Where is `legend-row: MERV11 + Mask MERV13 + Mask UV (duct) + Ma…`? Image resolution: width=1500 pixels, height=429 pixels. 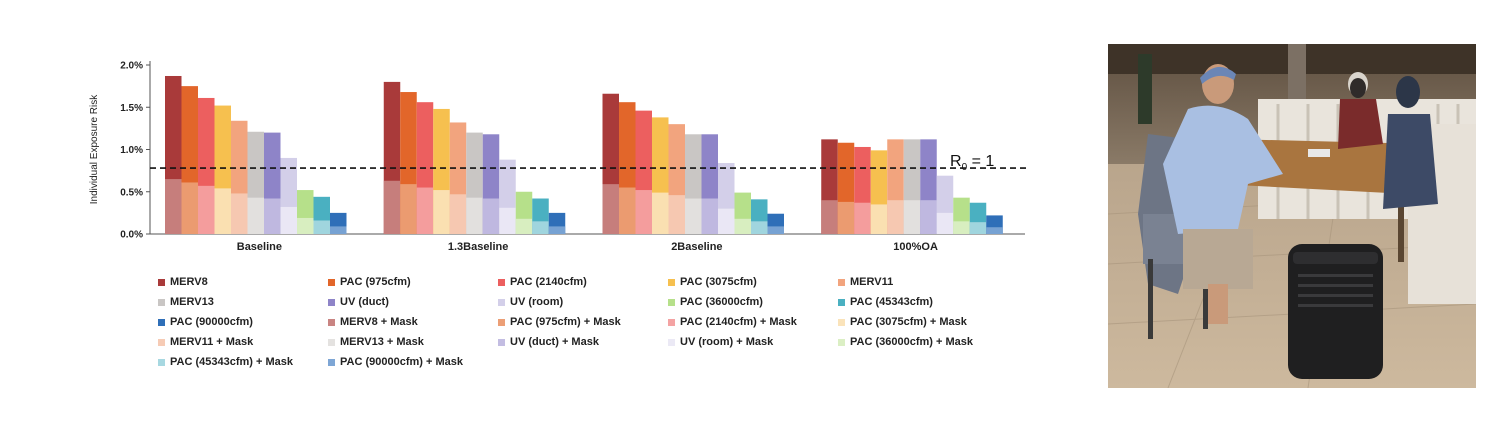 legend-row: MERV11 + Mask MERV13 + Mask UV (duct) + Ma… is located at coordinates (598, 342).